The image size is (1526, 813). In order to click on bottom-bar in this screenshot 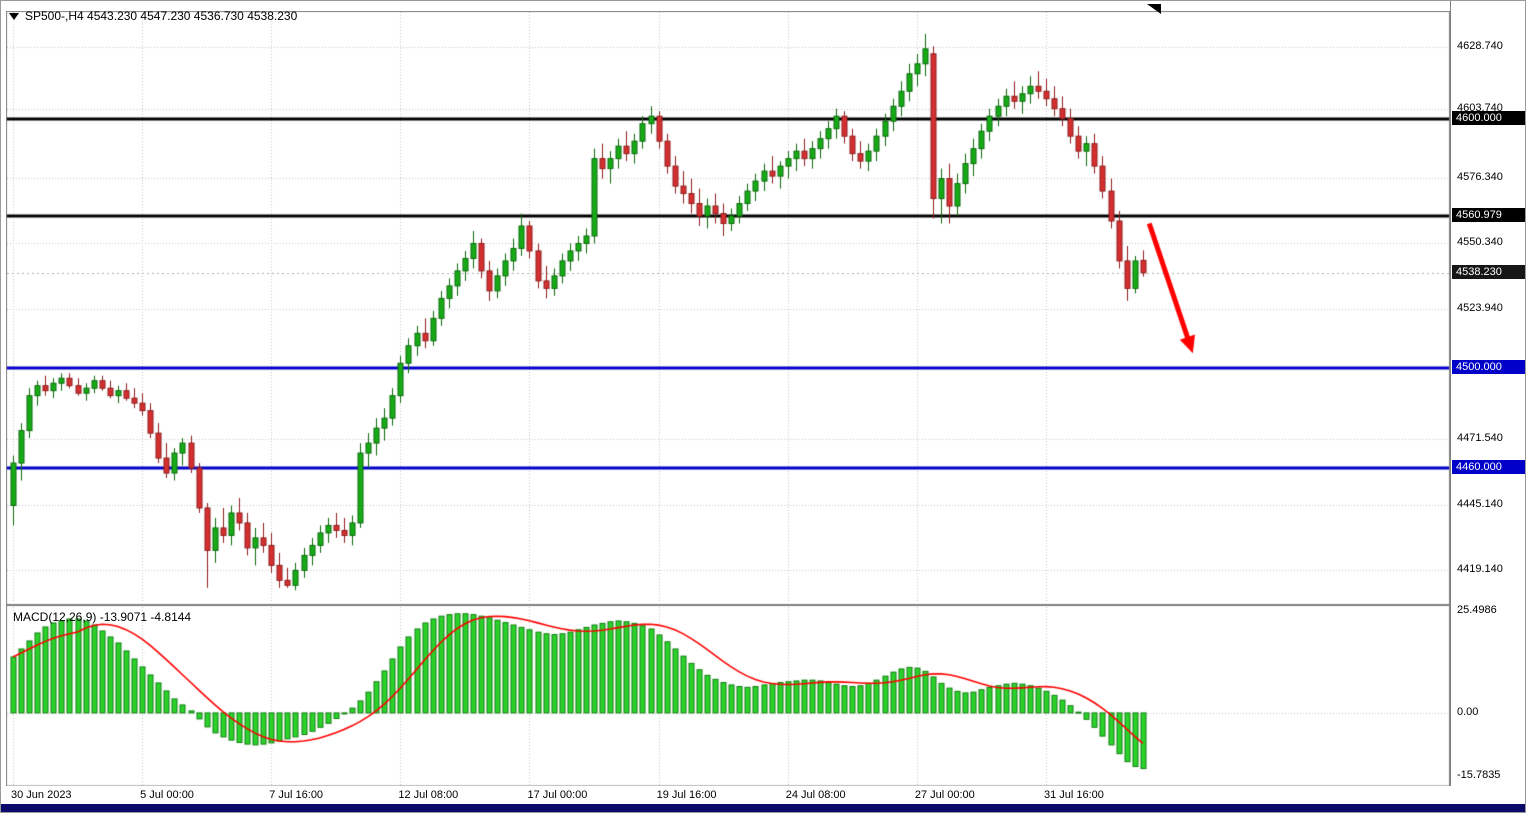, I will do `click(763, 808)`.